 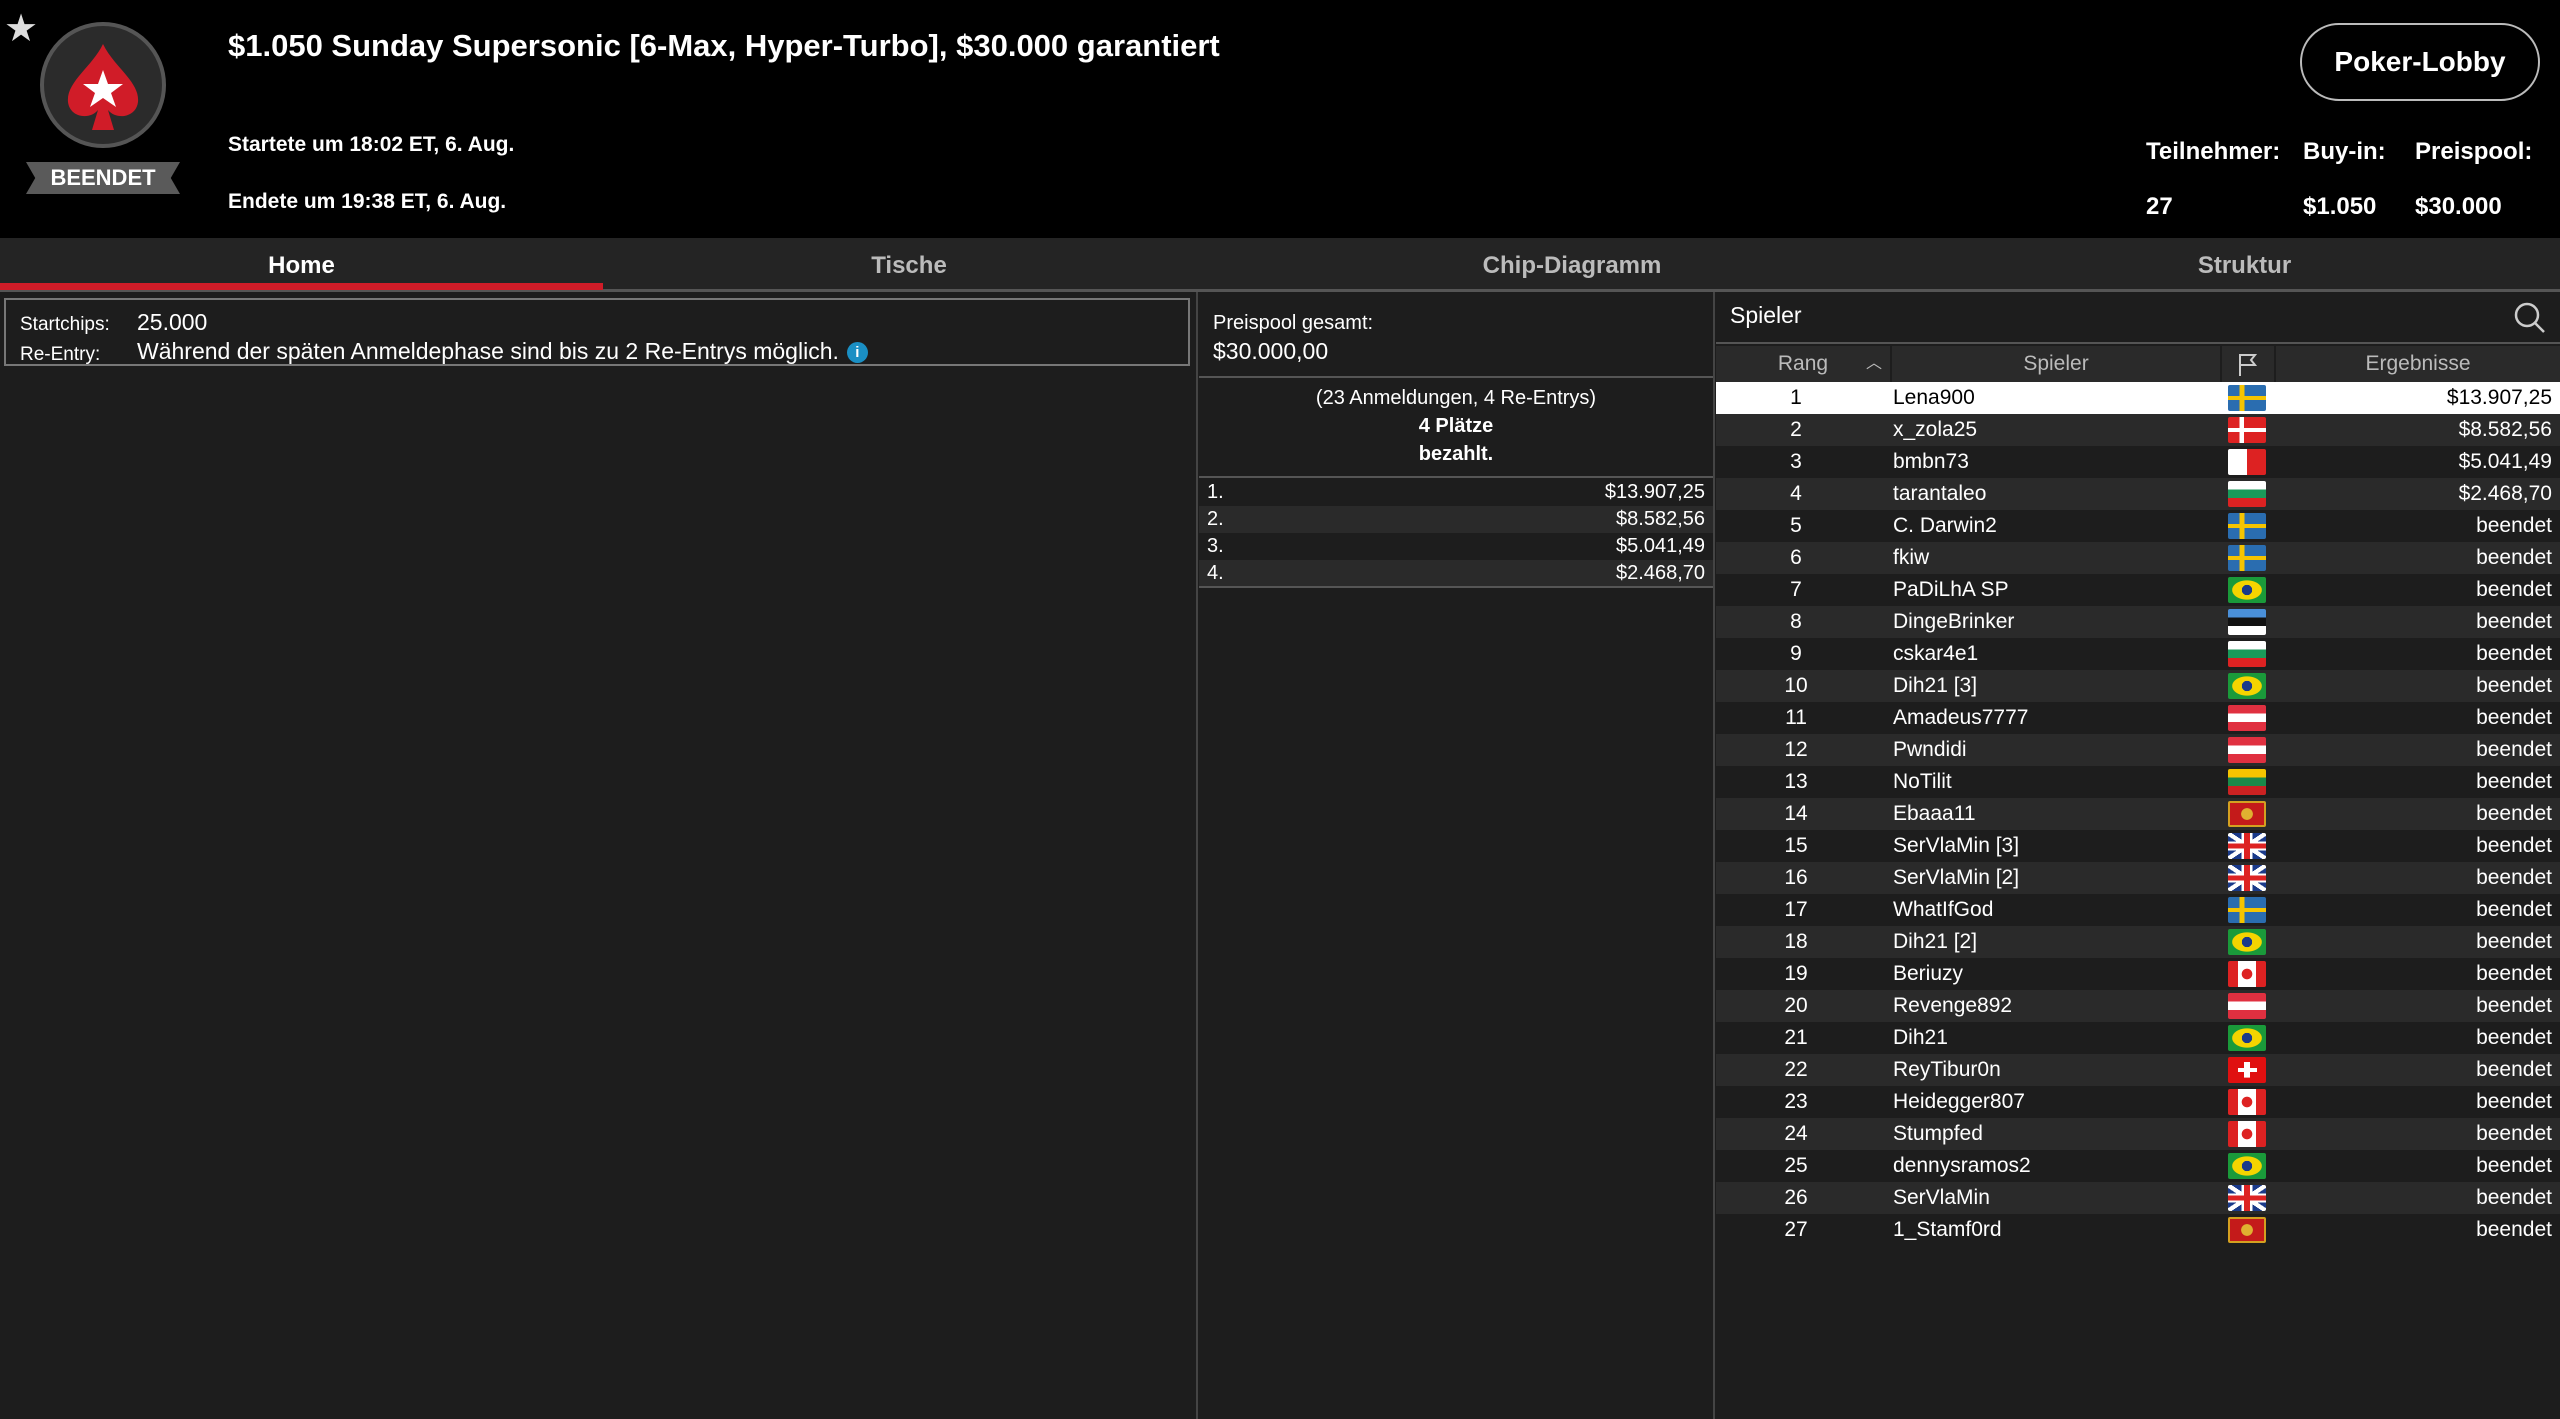 What do you see at coordinates (1804, 364) in the screenshot?
I see `column-rank: Rang ︿` at bounding box center [1804, 364].